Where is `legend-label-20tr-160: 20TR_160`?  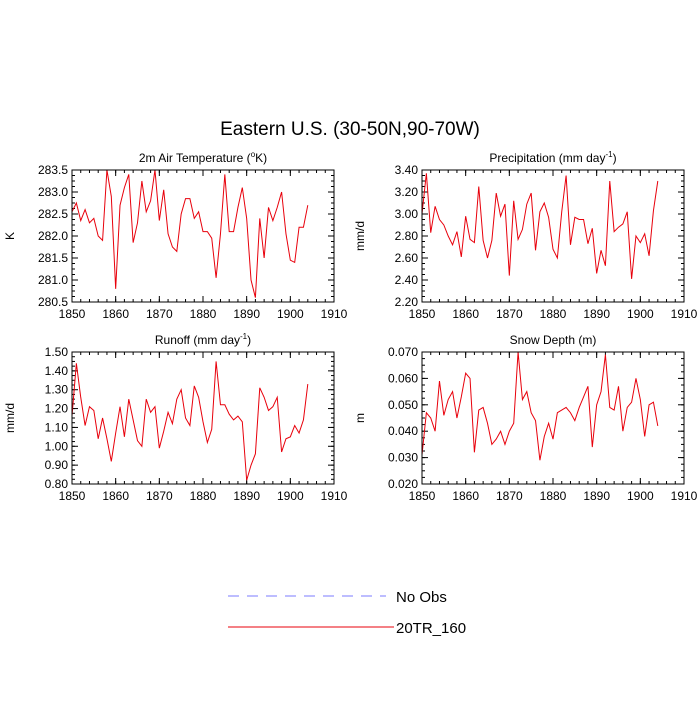
legend-label-20tr-160: 20TR_160 is located at coordinates (431, 628).